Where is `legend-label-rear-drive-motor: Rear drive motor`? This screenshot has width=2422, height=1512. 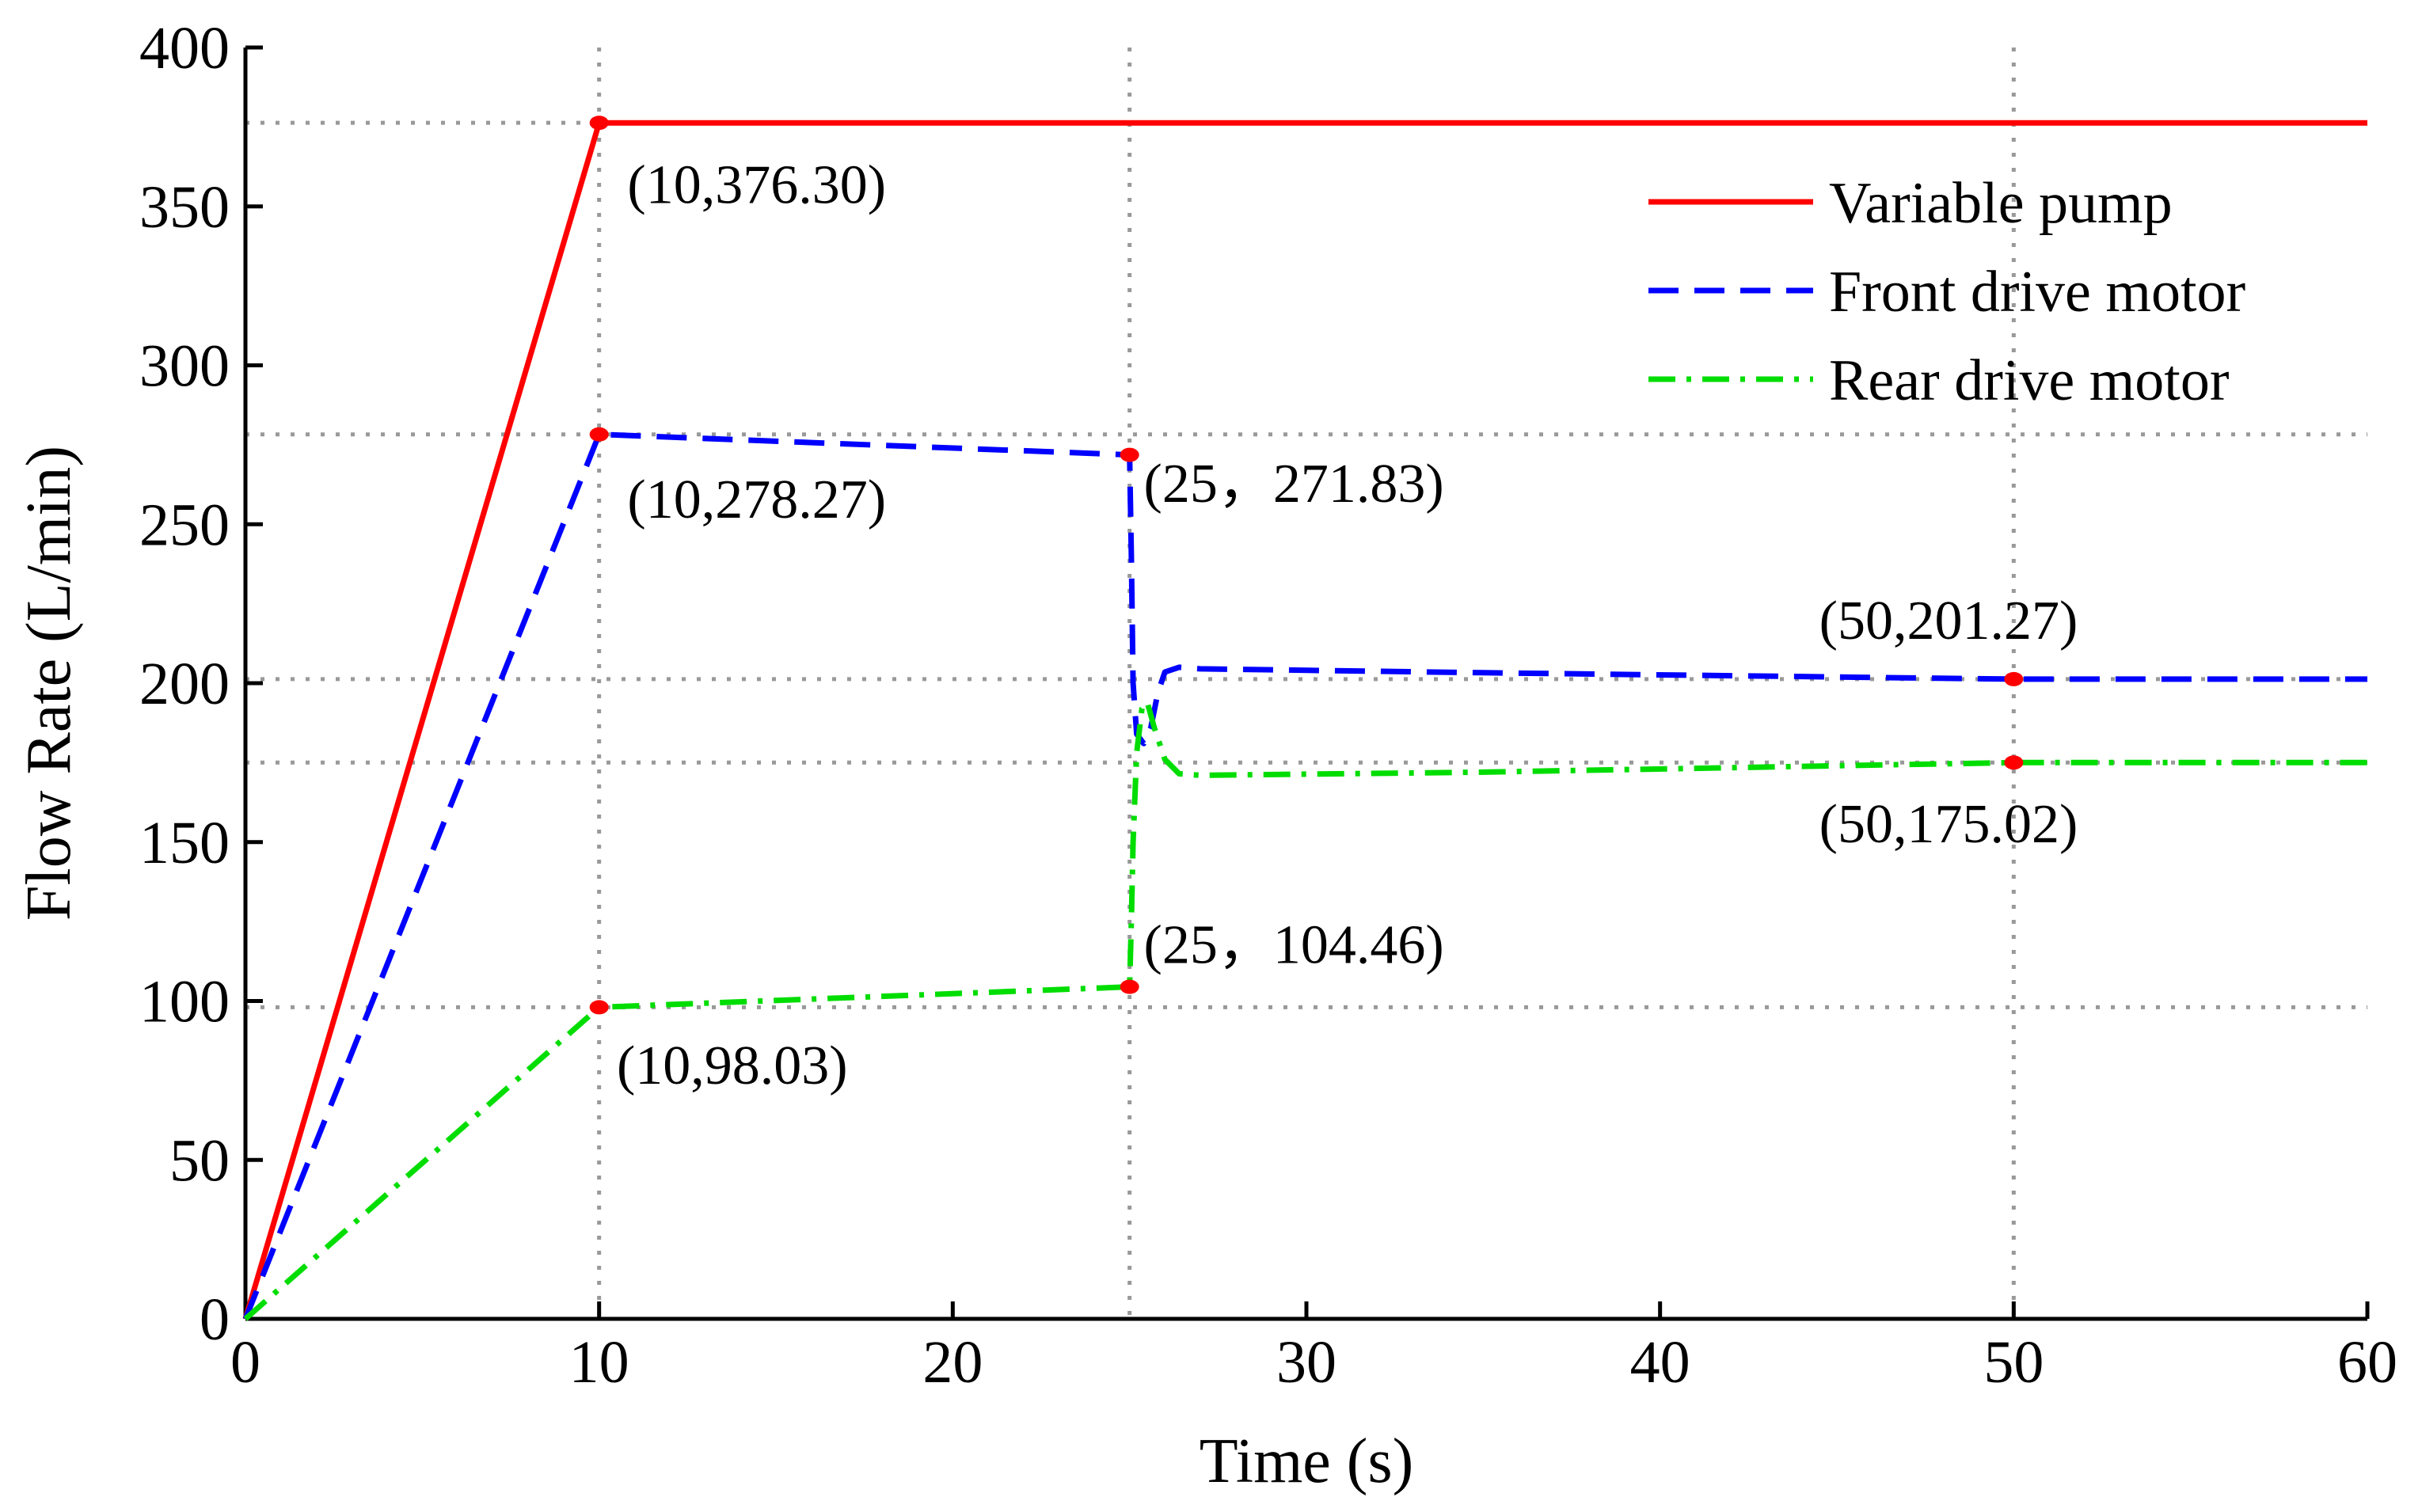 legend-label-rear-drive-motor: Rear drive motor is located at coordinates (2030, 380).